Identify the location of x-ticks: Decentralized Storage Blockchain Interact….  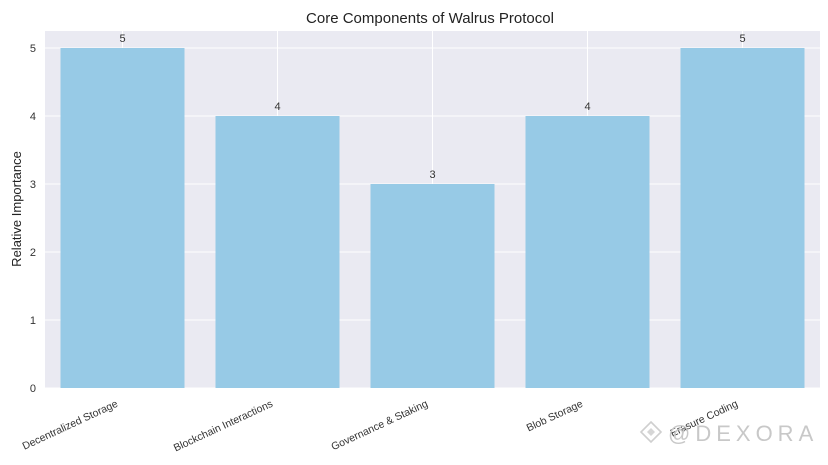
(380, 426).